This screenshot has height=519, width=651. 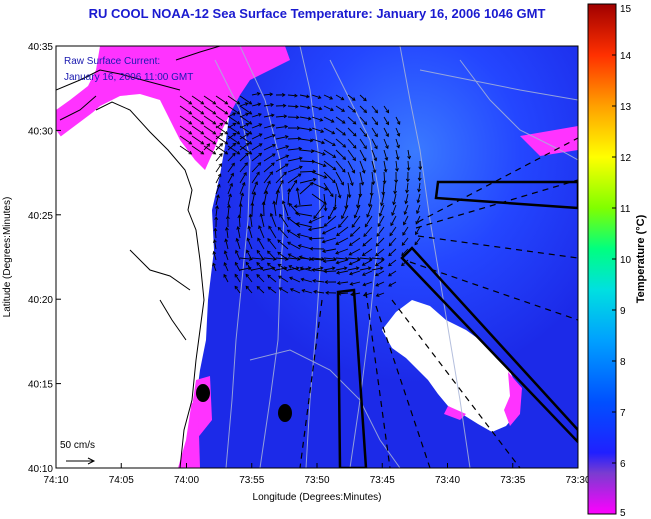 I want to click on surface-current-vectors, so click(x=301, y=194).